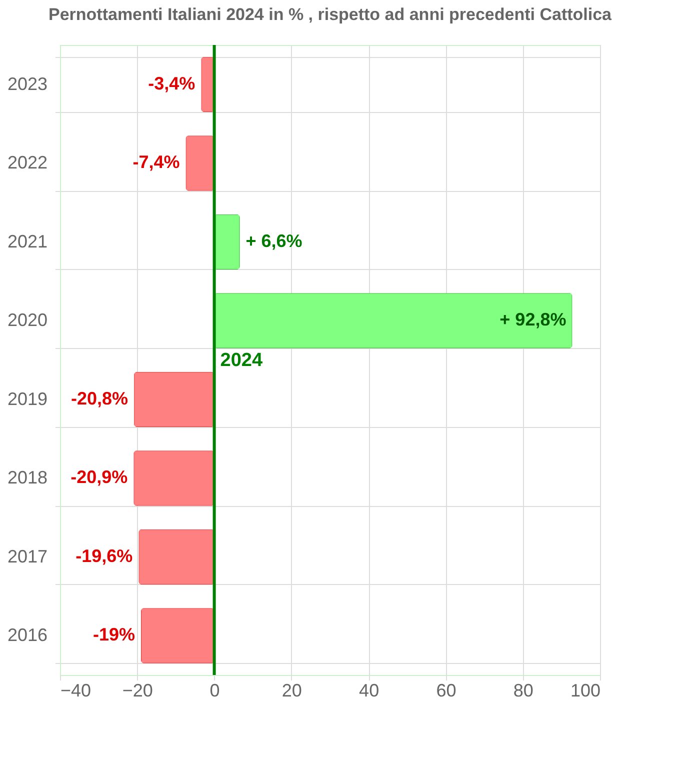 The image size is (678, 768). I want to click on data-label: -20,8%, so click(99, 398).